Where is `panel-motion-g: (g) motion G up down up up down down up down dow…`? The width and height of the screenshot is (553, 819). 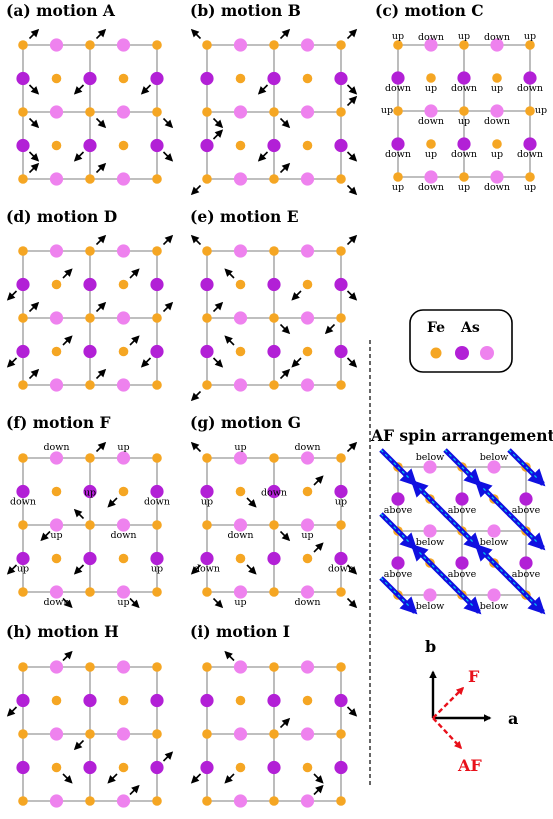
panel-motion-g: (g) motion G up down up up down down up down dow… is located at coordinates (274, 511).